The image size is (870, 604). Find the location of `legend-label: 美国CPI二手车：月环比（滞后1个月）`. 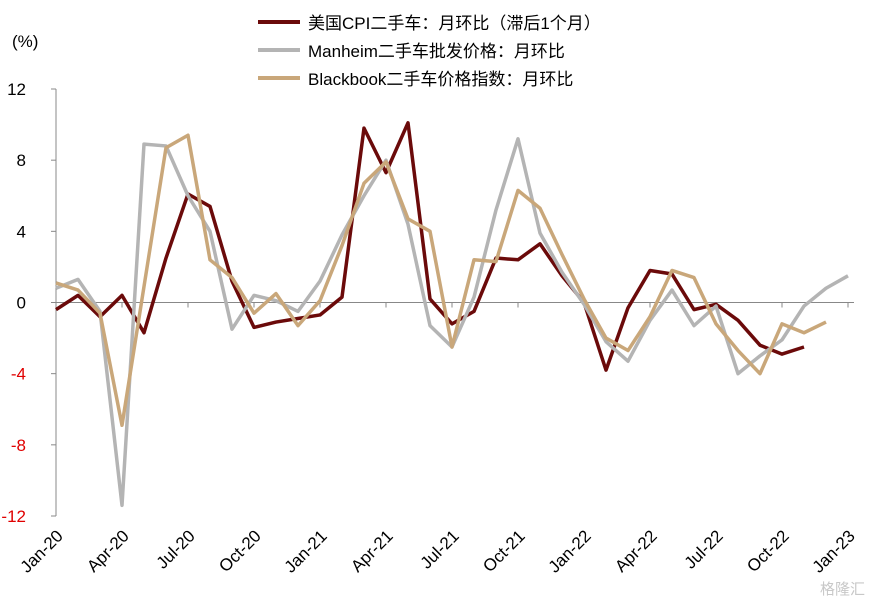

legend-label: 美国CPI二手车：月环比（滞后1个月） is located at coordinates (454, 23).